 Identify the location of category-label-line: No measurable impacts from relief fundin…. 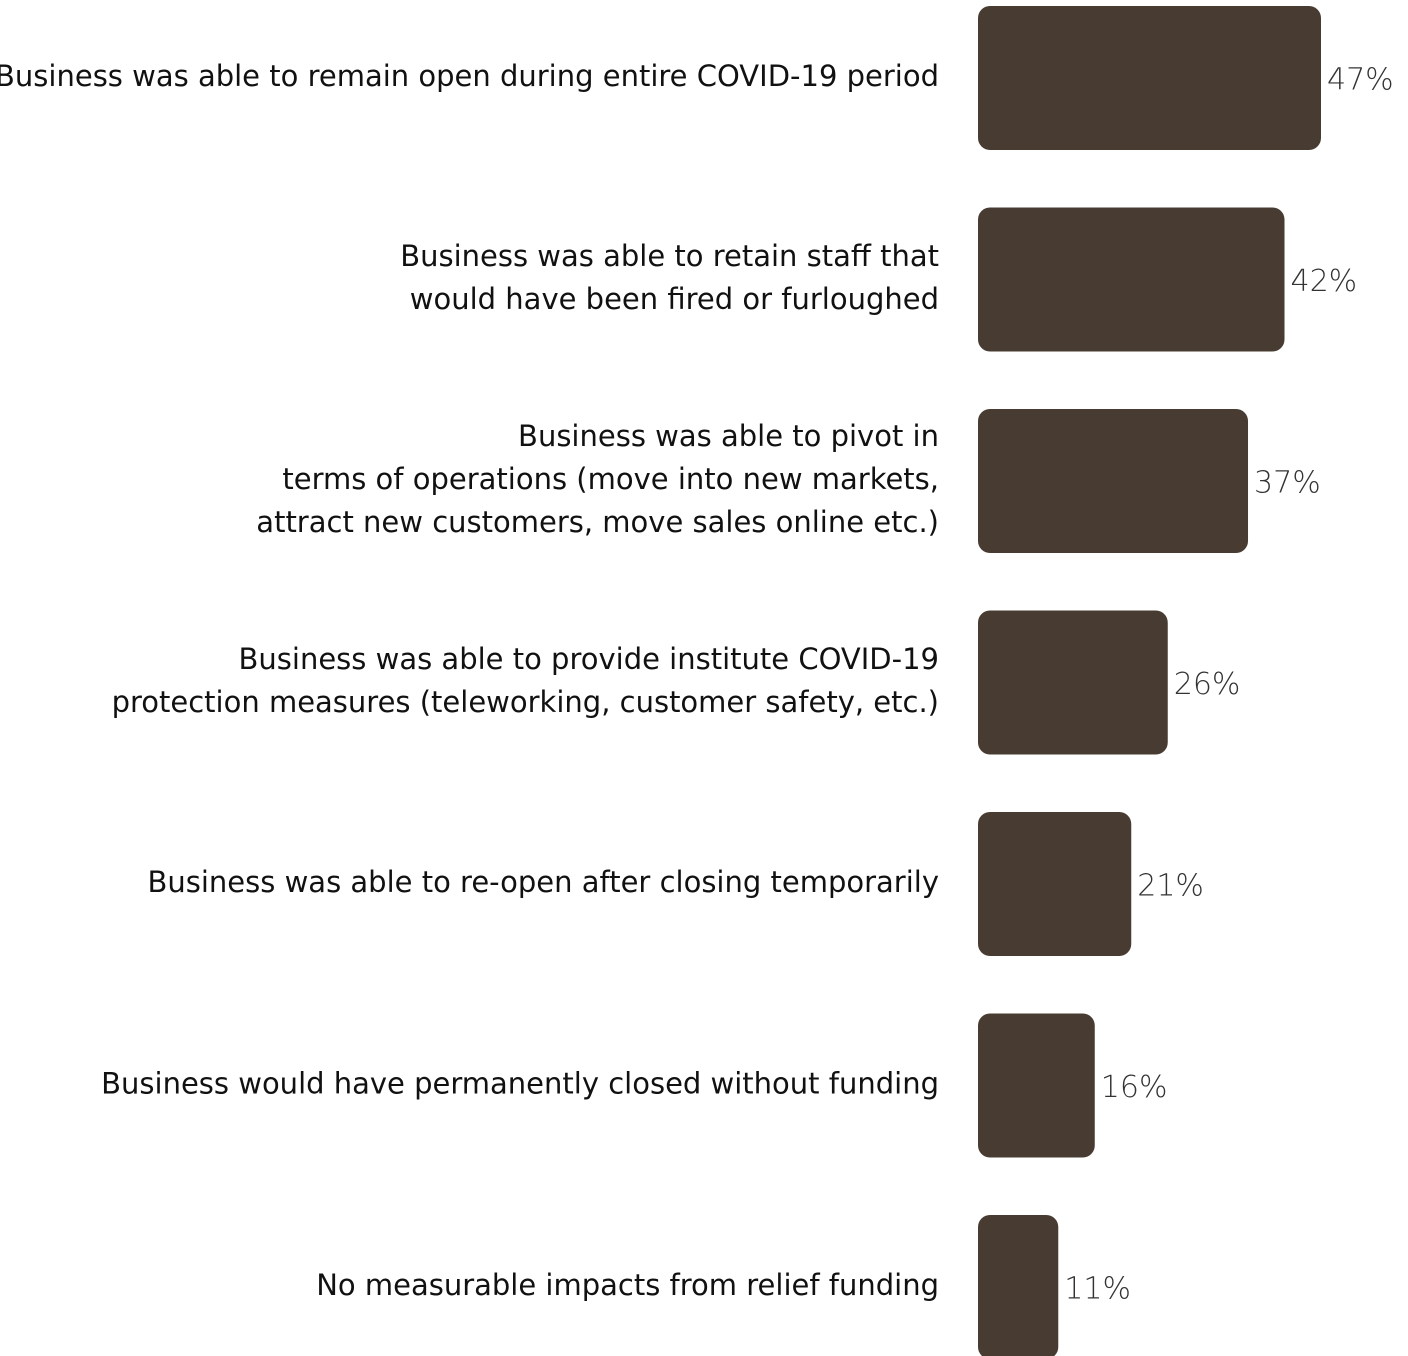
(627, 1285).